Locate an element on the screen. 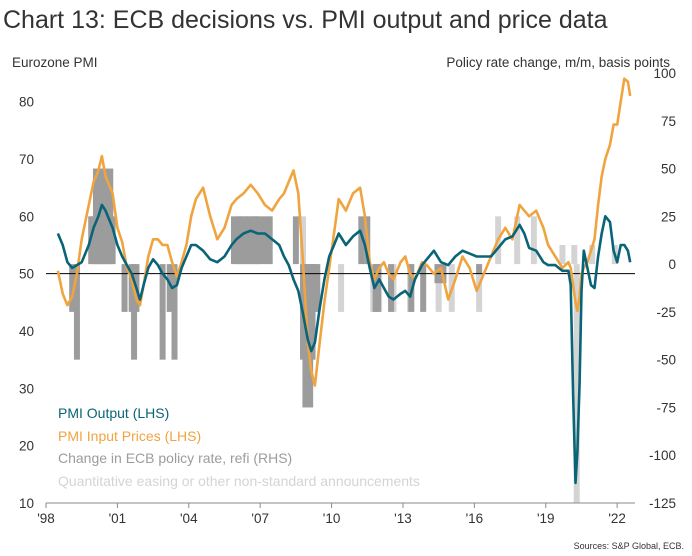 Image resolution: width=692 pixels, height=556 pixels. right-tick-label: -100 is located at coordinates (662, 455).